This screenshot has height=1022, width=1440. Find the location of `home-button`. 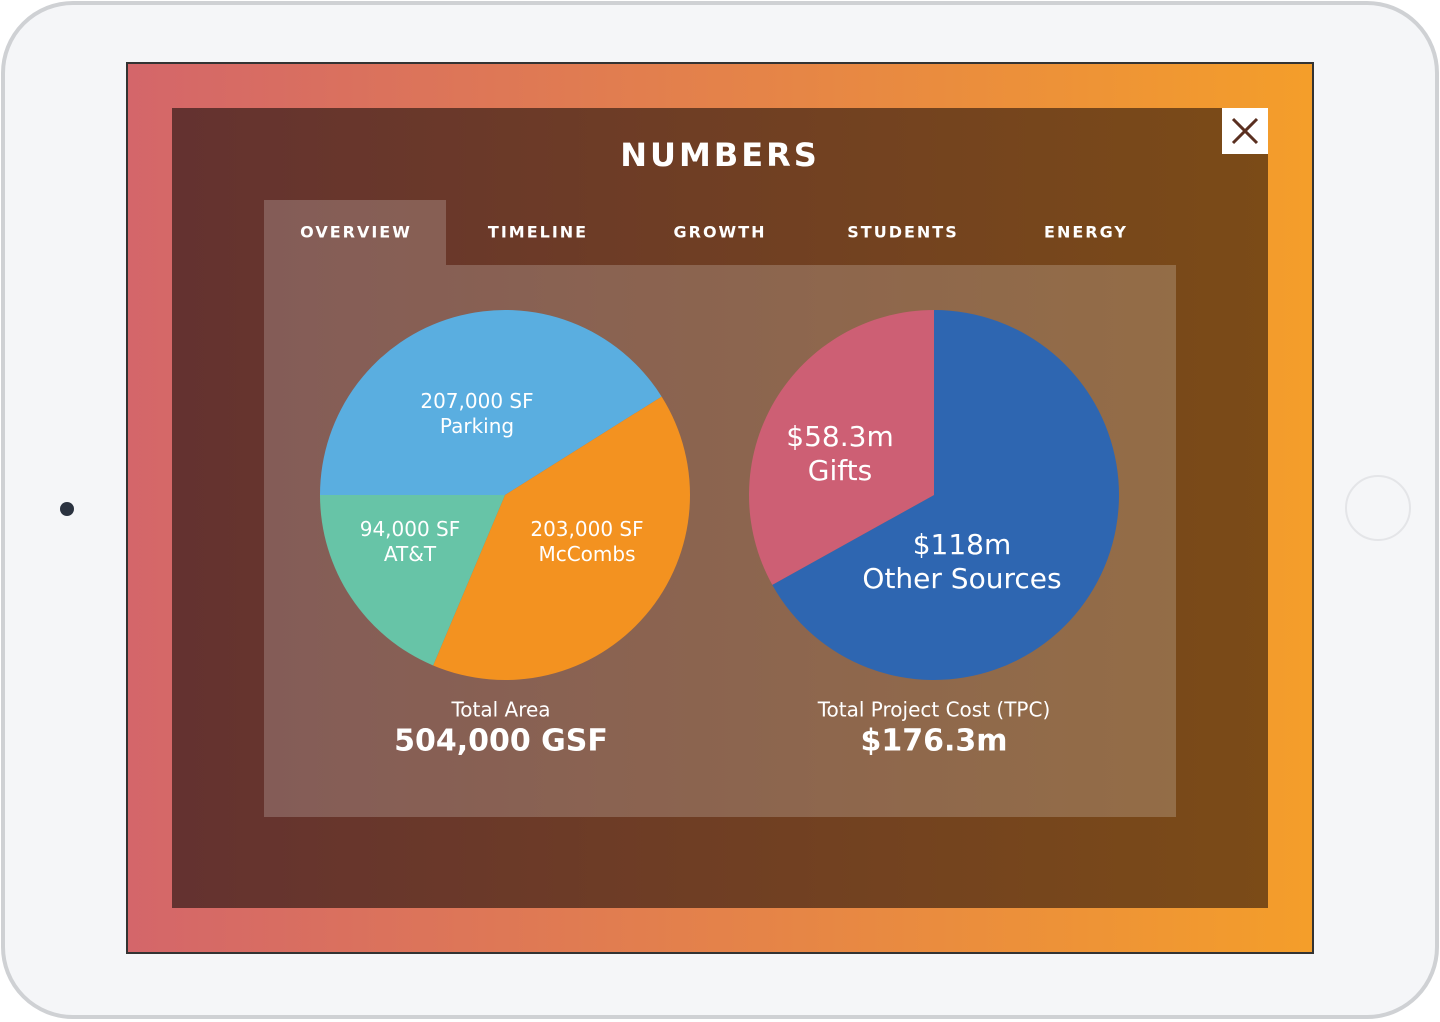

home-button is located at coordinates (1378, 508).